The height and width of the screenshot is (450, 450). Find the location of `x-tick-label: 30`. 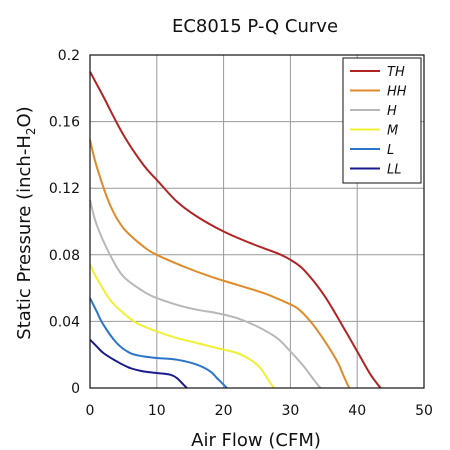

x-tick-label: 30 is located at coordinates (290, 411).